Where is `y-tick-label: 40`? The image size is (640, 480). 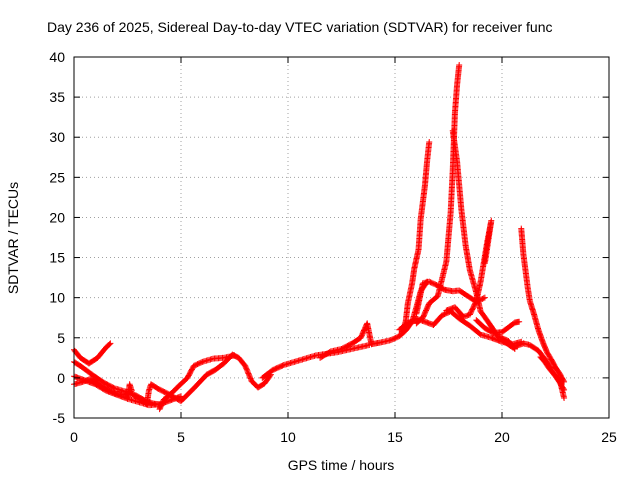
y-tick-label: 40 is located at coordinates (57, 57).